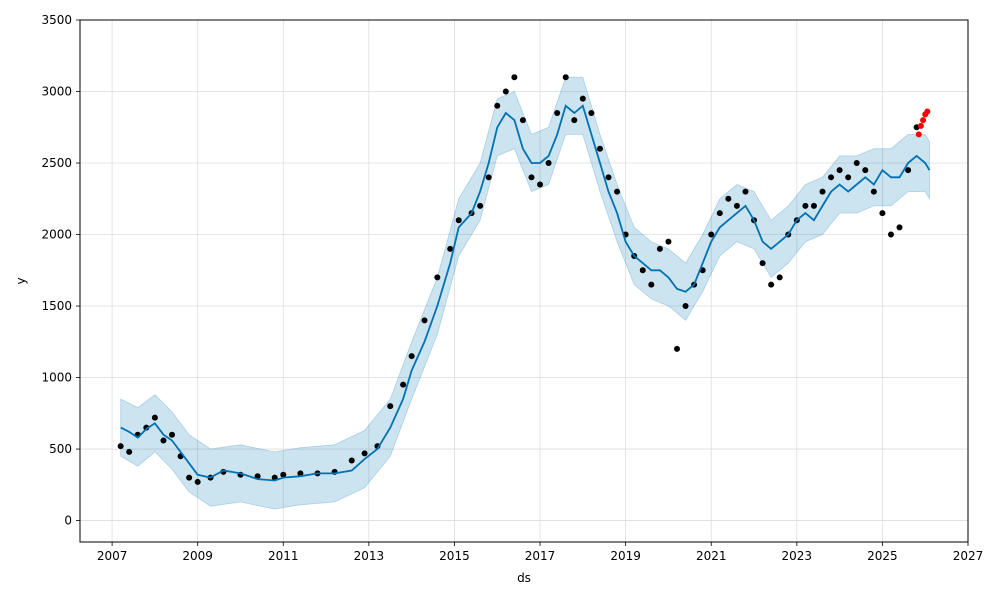 This screenshot has width=1000, height=600. I want to click on y-tick-label: 2000, so click(56, 235).